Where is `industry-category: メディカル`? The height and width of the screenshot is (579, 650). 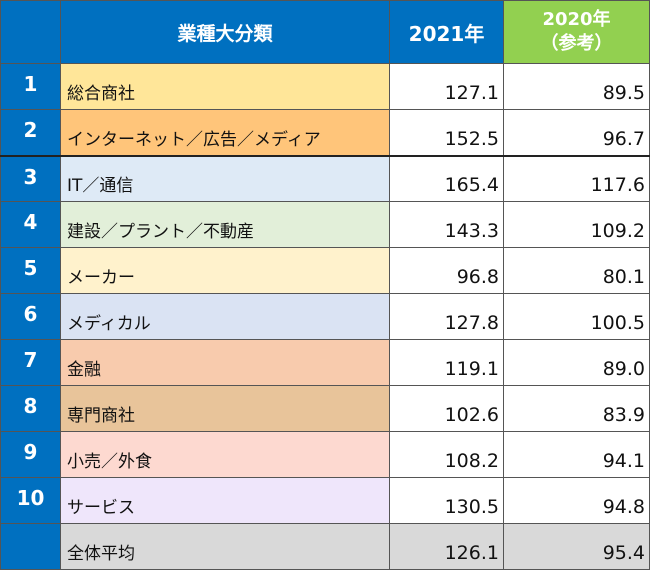
industry-category: メディカル is located at coordinates (225, 316).